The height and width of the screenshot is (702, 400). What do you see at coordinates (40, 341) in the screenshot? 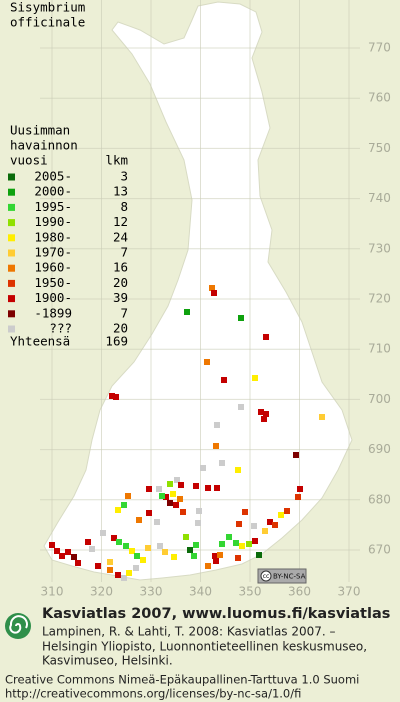
I see `legend-total-label: Yhteensä` at bounding box center [40, 341].